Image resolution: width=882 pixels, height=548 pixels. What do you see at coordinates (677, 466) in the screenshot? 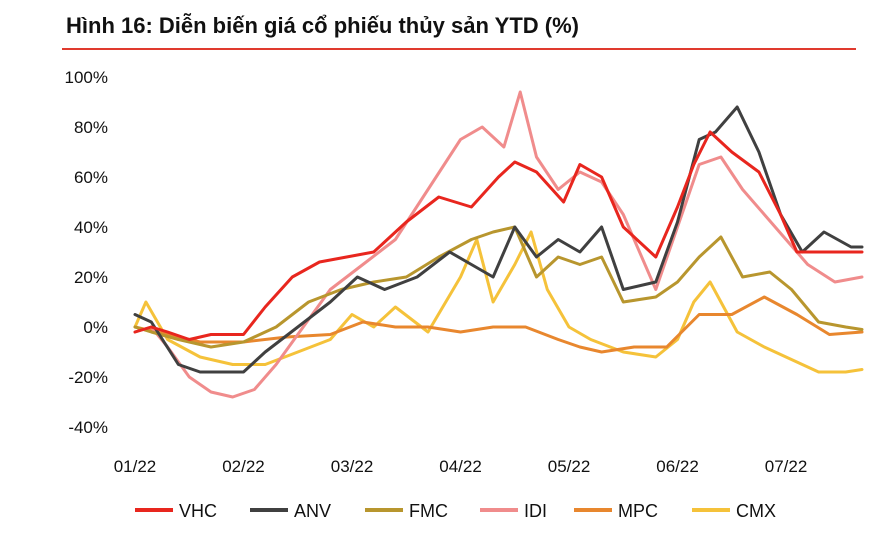
I see `x-tick-label: 06/22` at bounding box center [677, 466].